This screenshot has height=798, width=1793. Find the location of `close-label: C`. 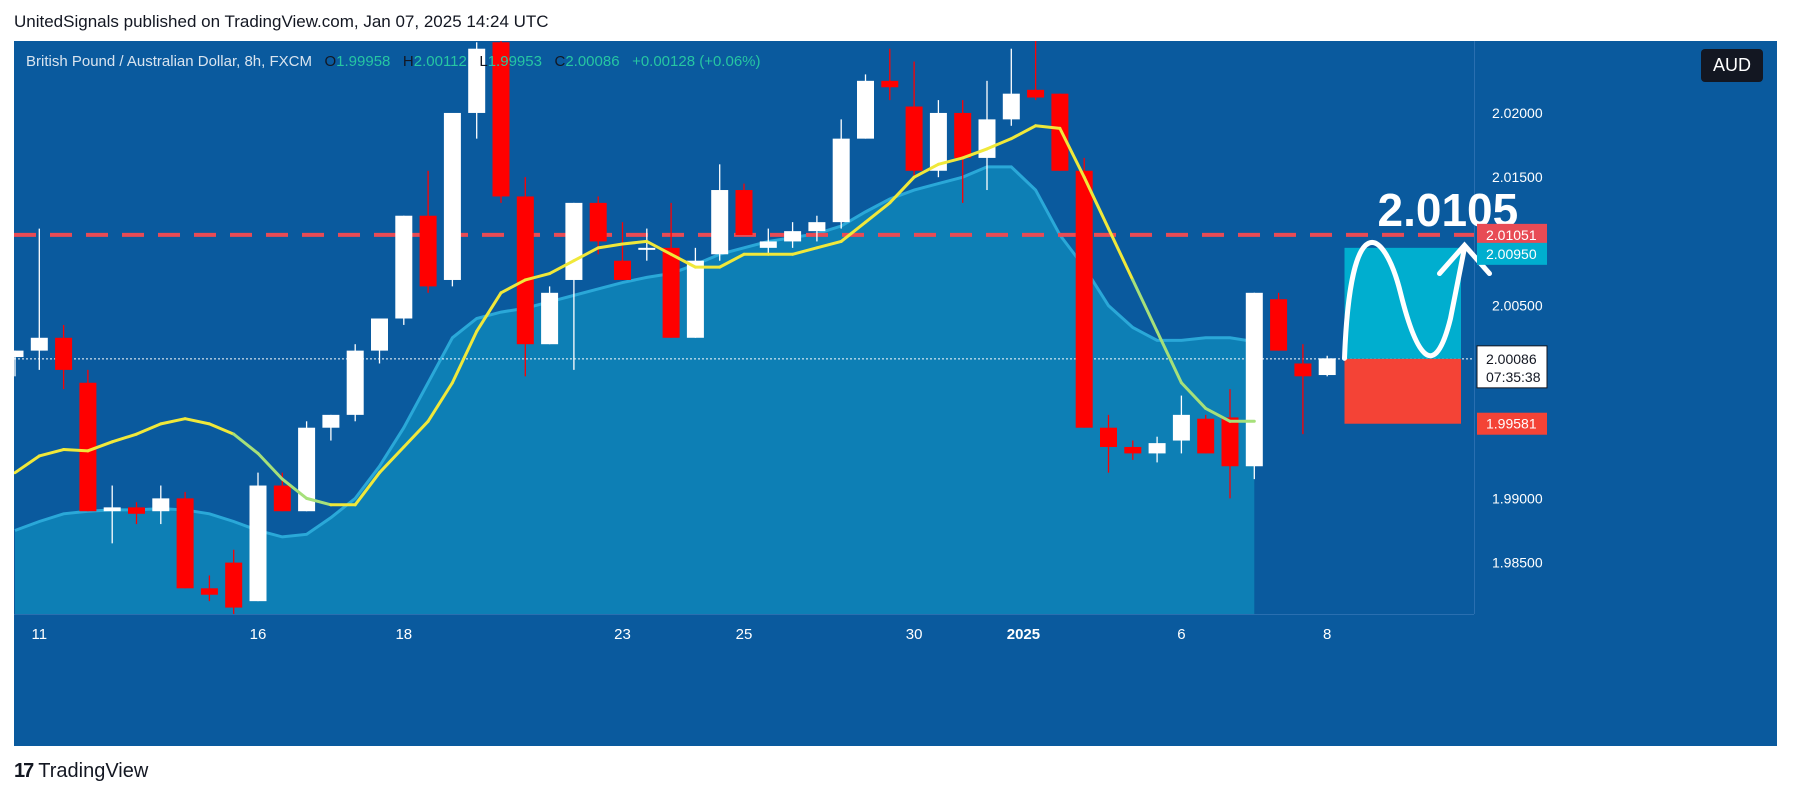

close-label: C is located at coordinates (560, 61).